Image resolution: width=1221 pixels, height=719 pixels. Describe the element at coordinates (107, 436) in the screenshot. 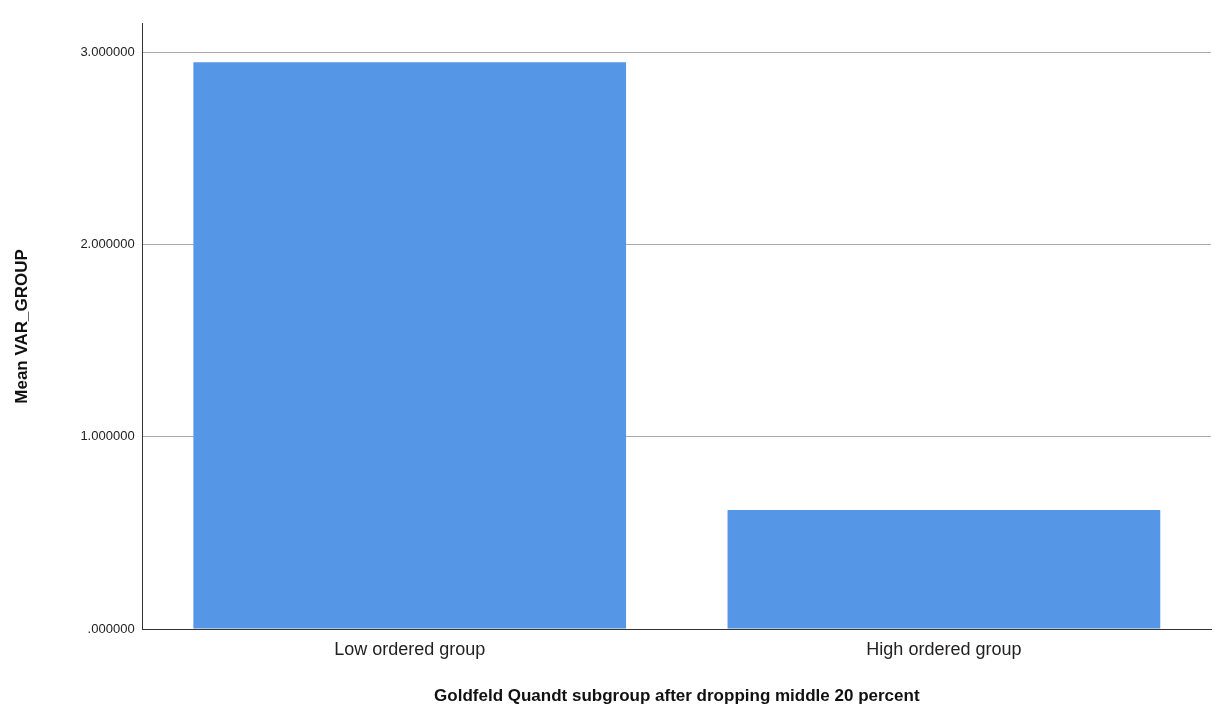

I see `y-tick-label: 1.000000` at that location.